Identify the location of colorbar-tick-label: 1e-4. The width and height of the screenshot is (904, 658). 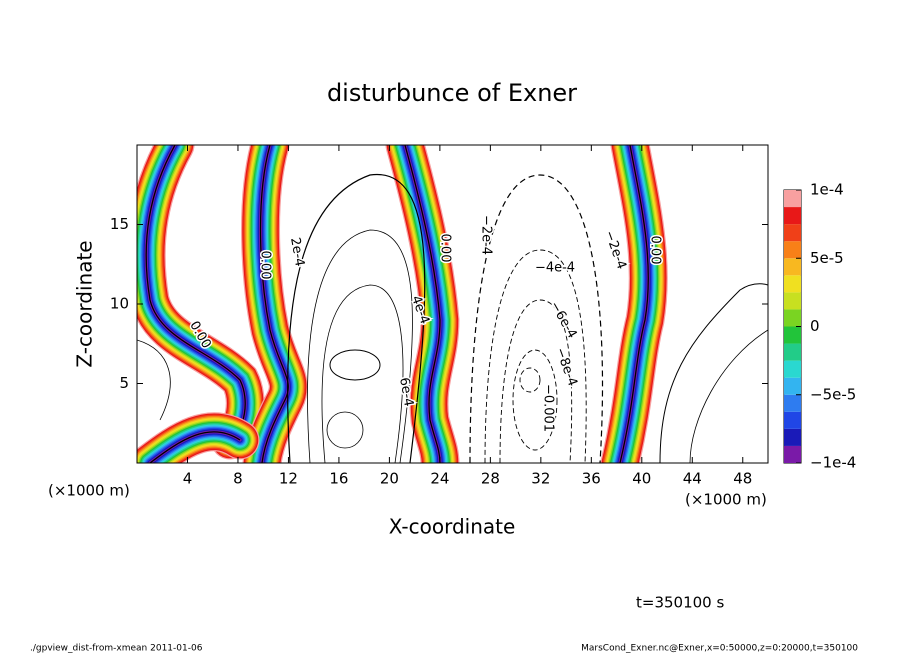
(827, 190).